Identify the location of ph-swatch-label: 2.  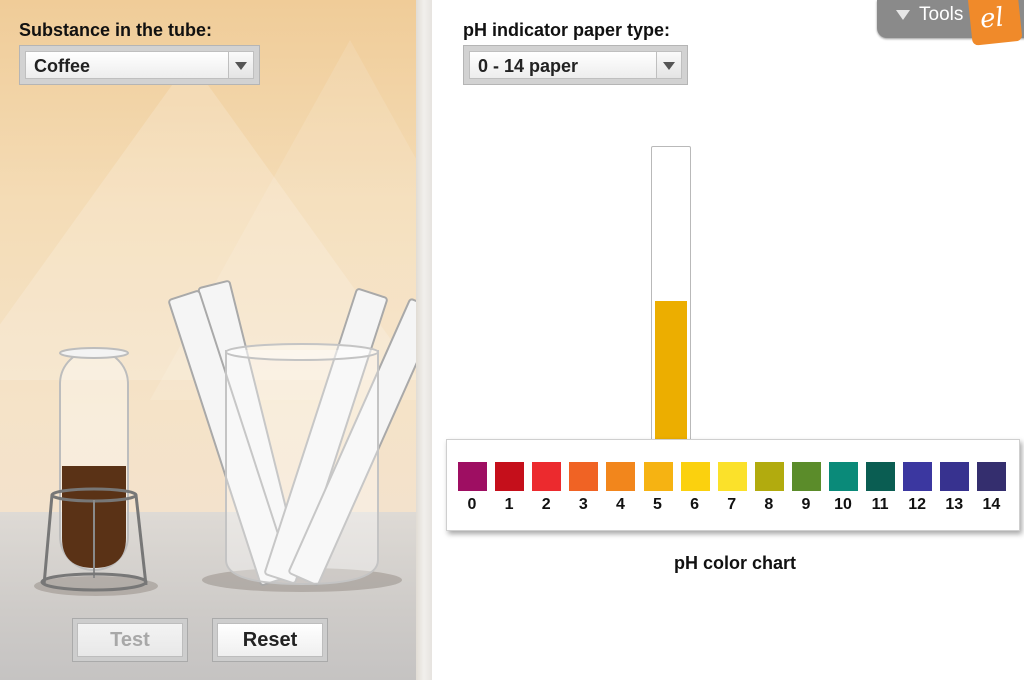
(546, 504).